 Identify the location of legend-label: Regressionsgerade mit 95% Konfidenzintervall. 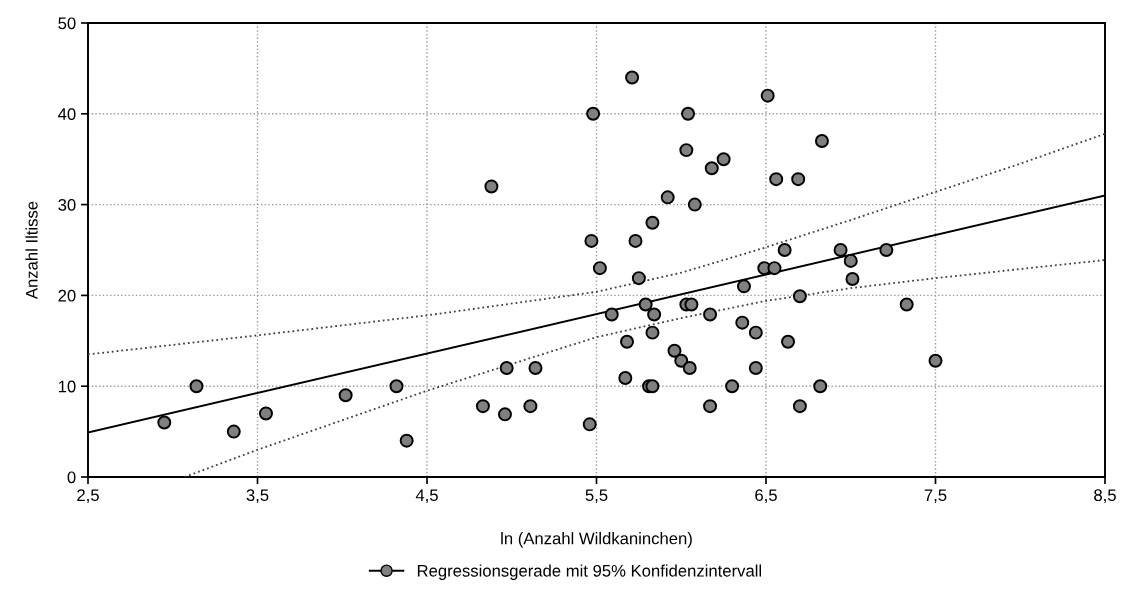
(589, 572).